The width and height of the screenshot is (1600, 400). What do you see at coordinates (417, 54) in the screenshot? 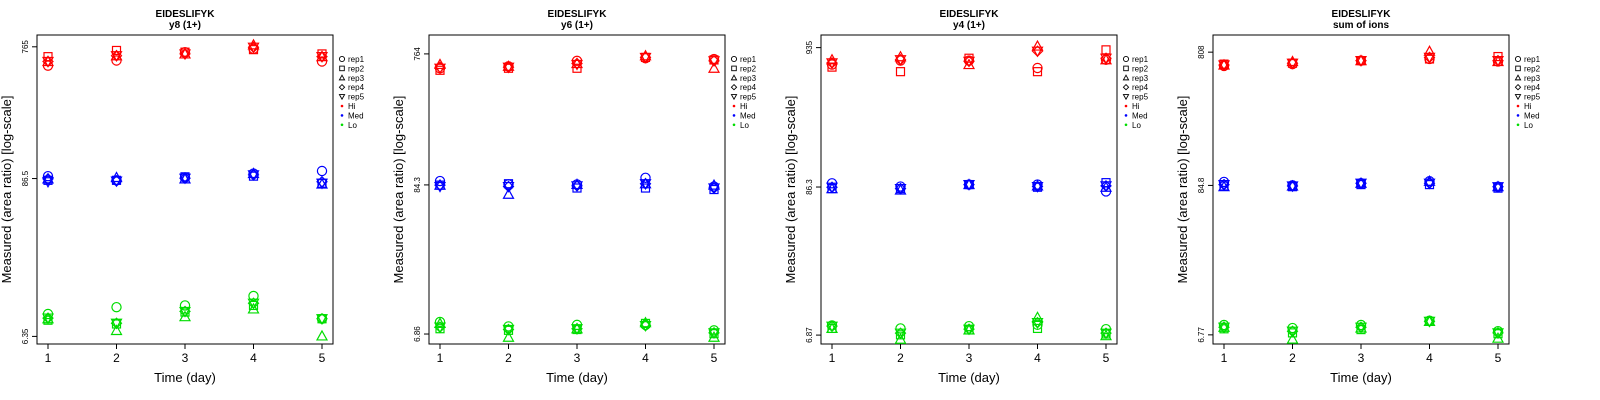
I see `y-tick-label: 764` at bounding box center [417, 54].